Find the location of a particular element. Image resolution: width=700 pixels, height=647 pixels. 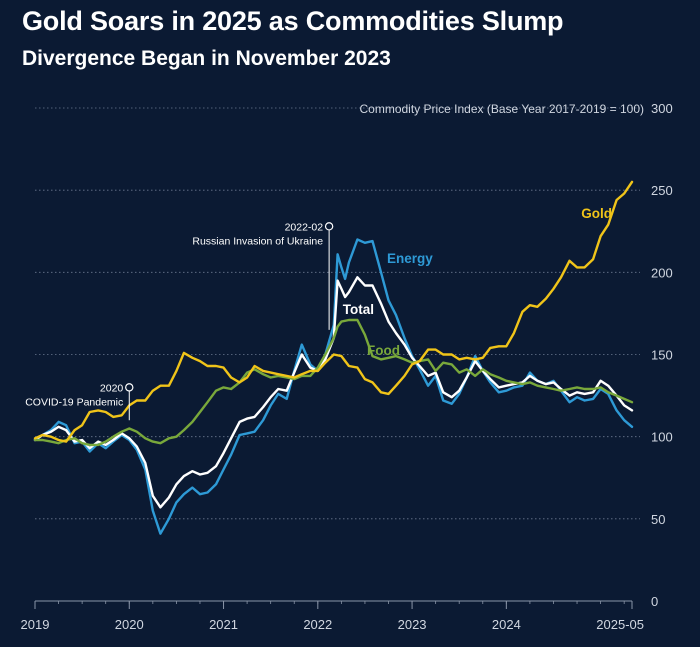

x-tick-label: 2020 is located at coordinates (129, 624).